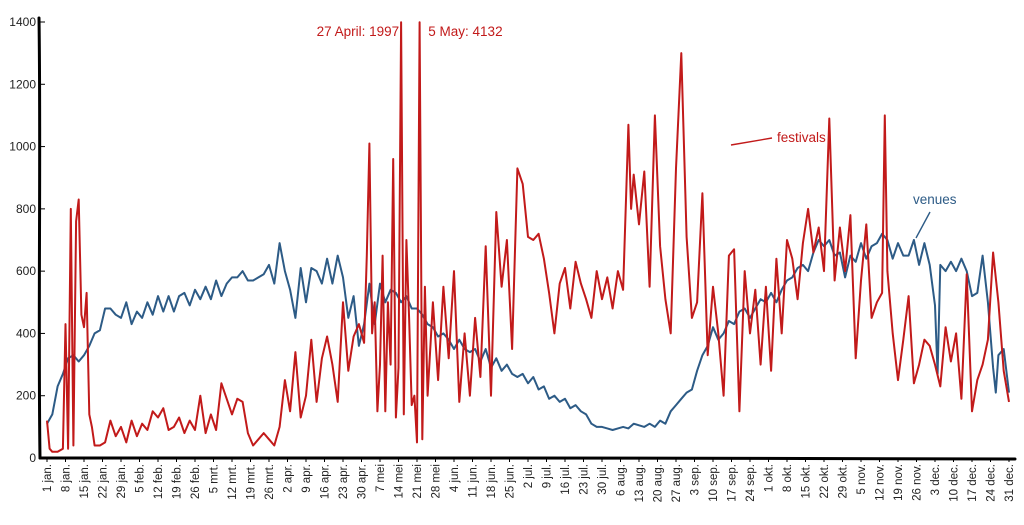  What do you see at coordinates (22, 22) in the screenshot?
I see `y-tick-label: 1400` at bounding box center [22, 22].